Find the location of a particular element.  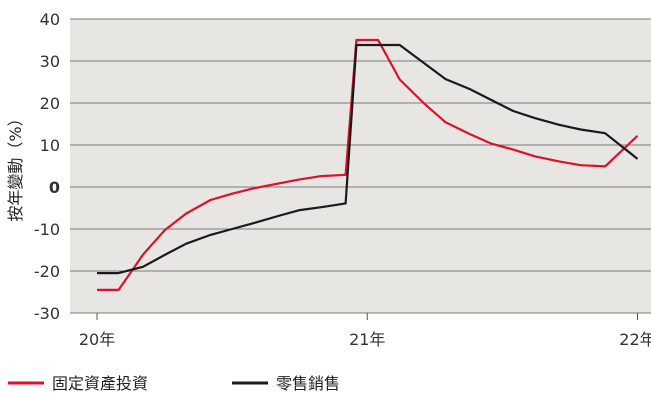

y-tick-label: 20 is located at coordinates (50, 103).